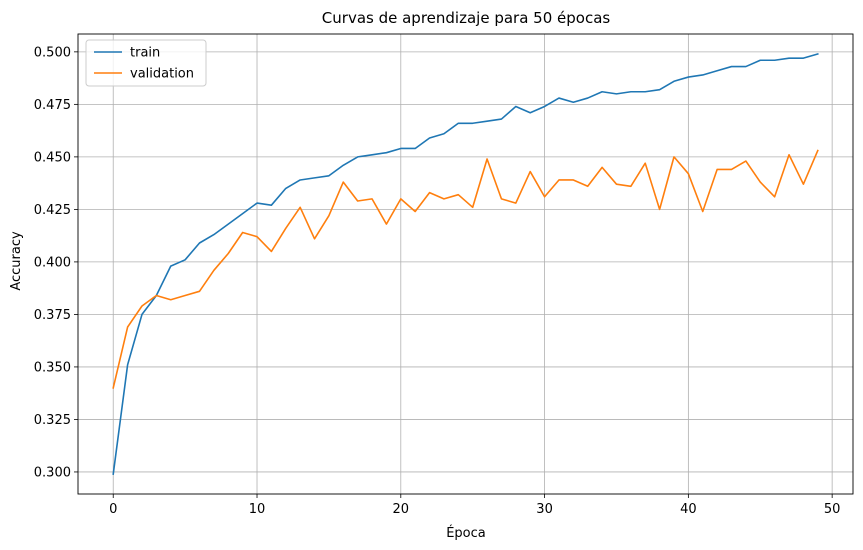  I want to click on legend: train validation, so click(146, 63).